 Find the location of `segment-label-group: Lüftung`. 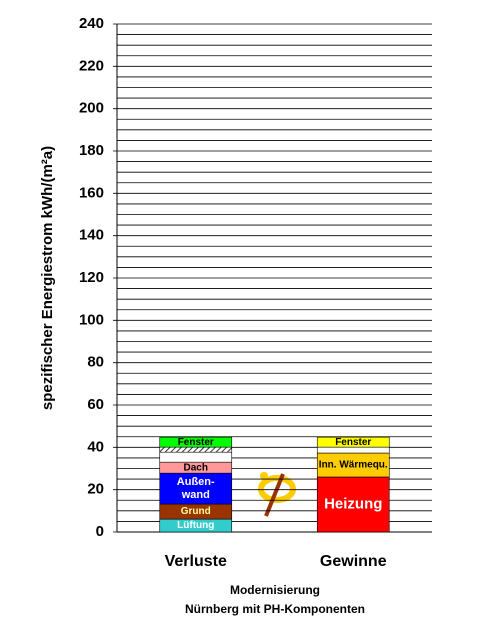

segment-label-group: Lüftung is located at coordinates (195, 525).